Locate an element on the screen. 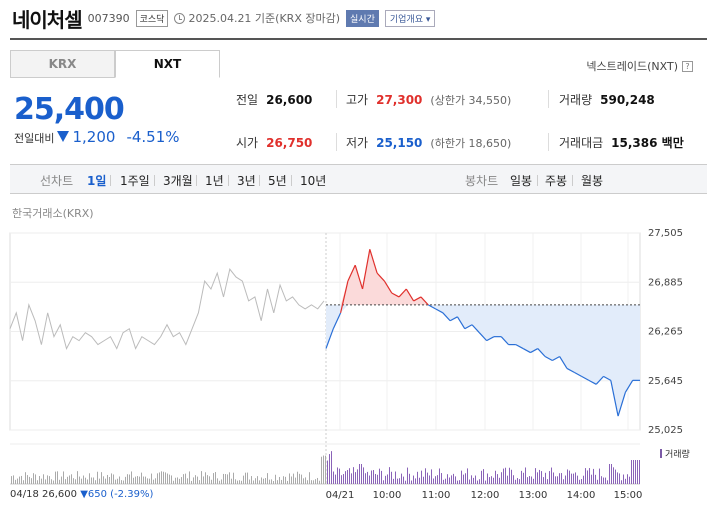 Image resolution: width=707 pixels, height=524 pixels. help-icon: ? is located at coordinates (687, 66).